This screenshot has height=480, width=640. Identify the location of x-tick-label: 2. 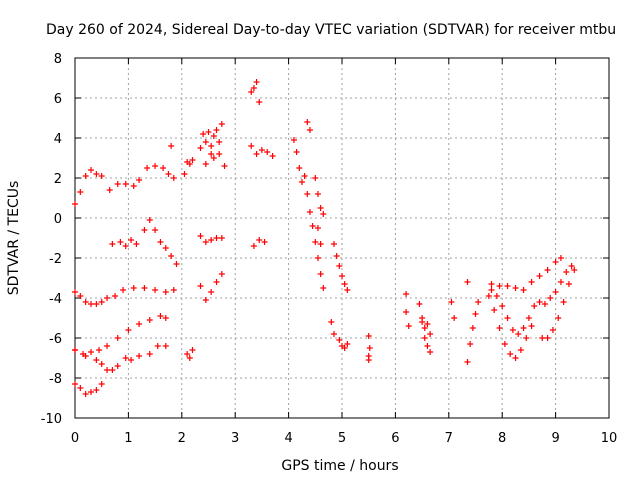
(182, 438).